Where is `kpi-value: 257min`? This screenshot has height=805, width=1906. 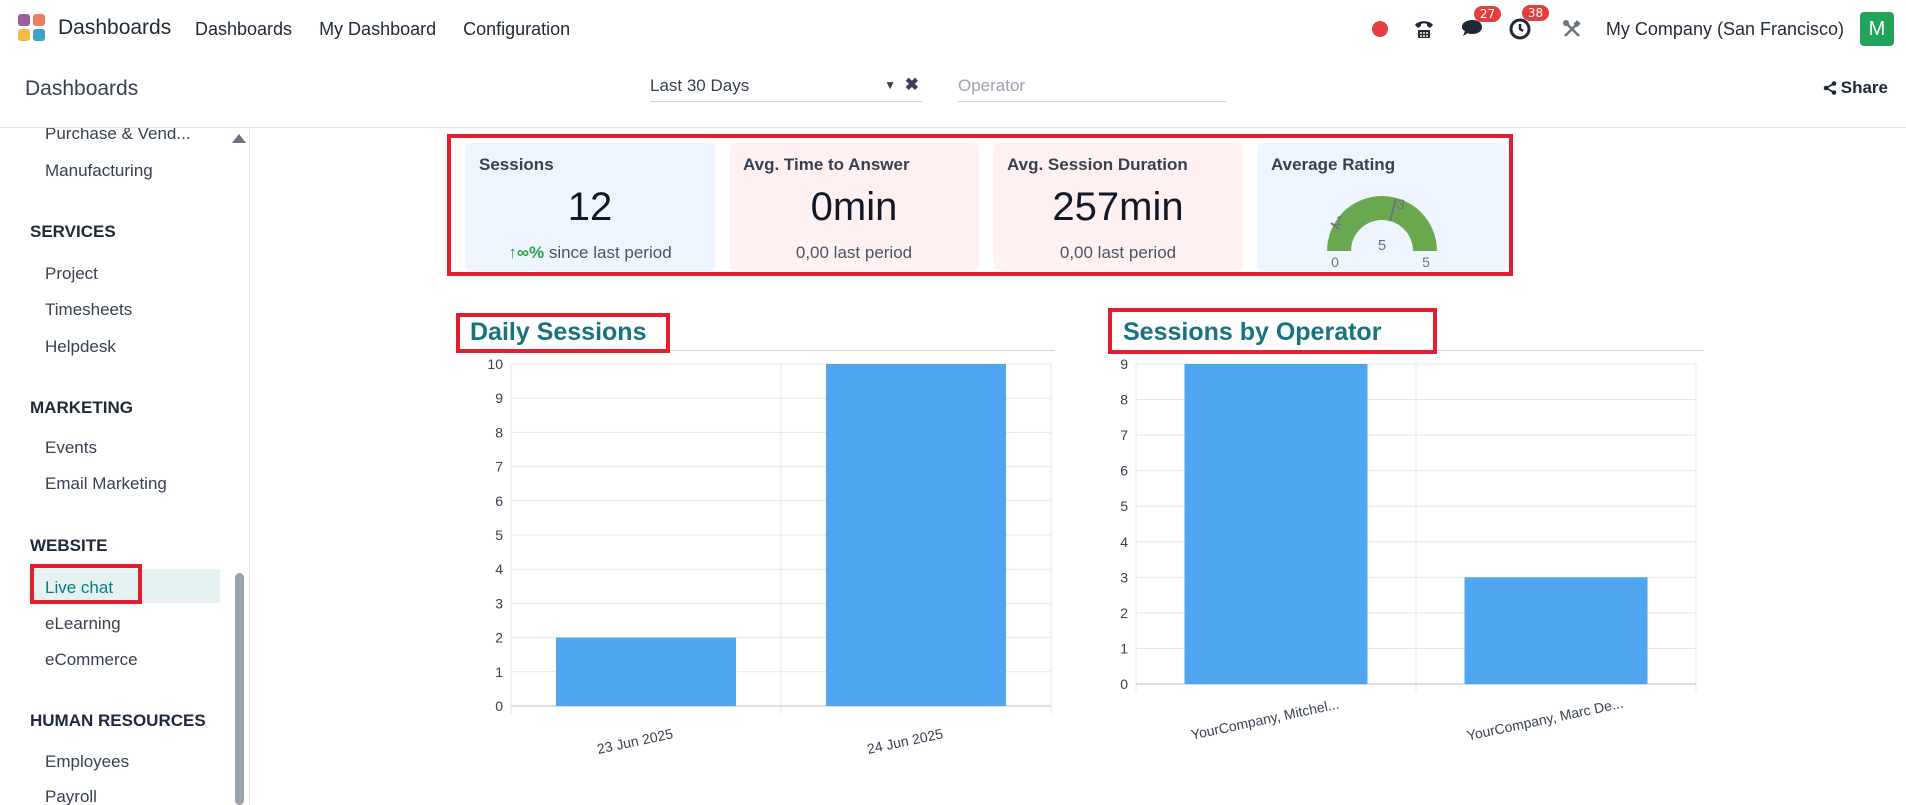
kpi-value: 257min is located at coordinates (1118, 207).